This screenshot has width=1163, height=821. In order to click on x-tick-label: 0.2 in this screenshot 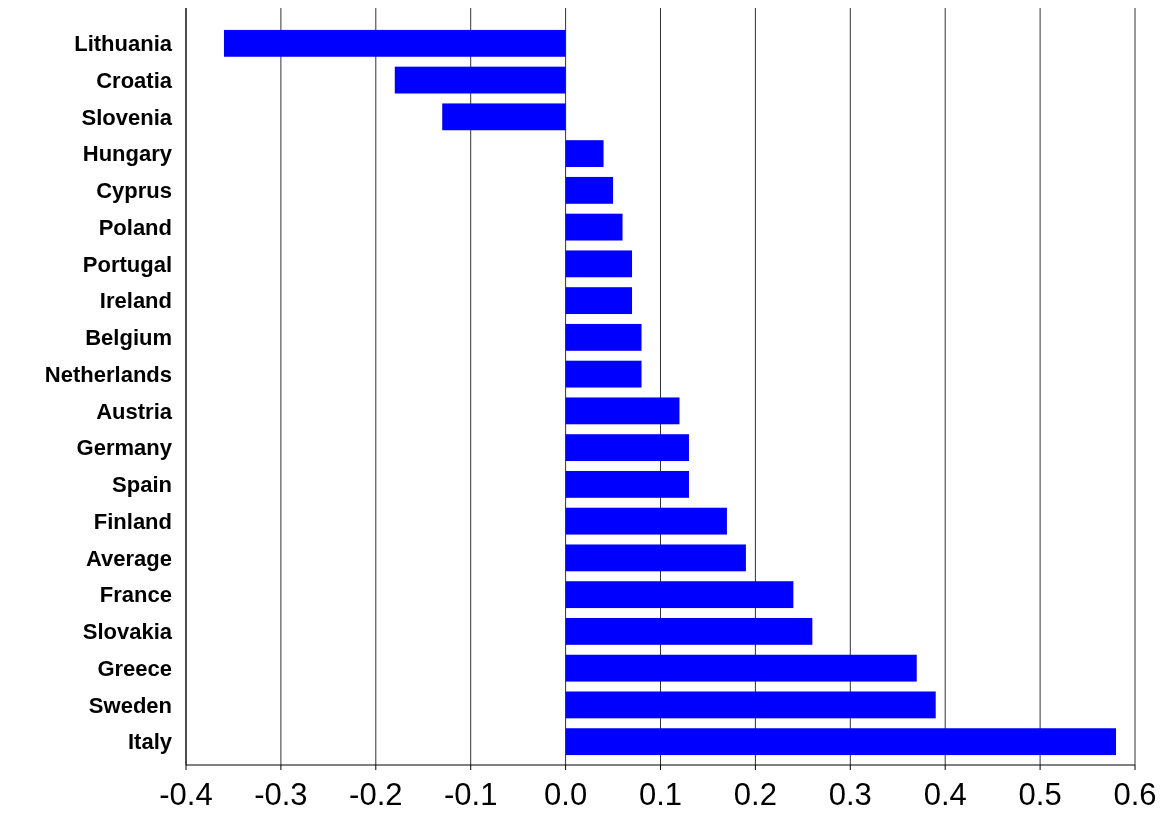, I will do `click(755, 794)`.